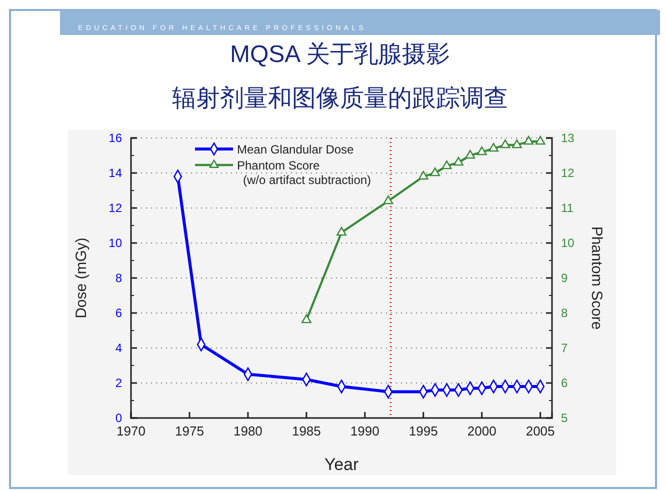 The width and height of the screenshot is (666, 490). Describe the element at coordinates (365, 430) in the screenshot. I see `x-tick-label: 1990` at that location.